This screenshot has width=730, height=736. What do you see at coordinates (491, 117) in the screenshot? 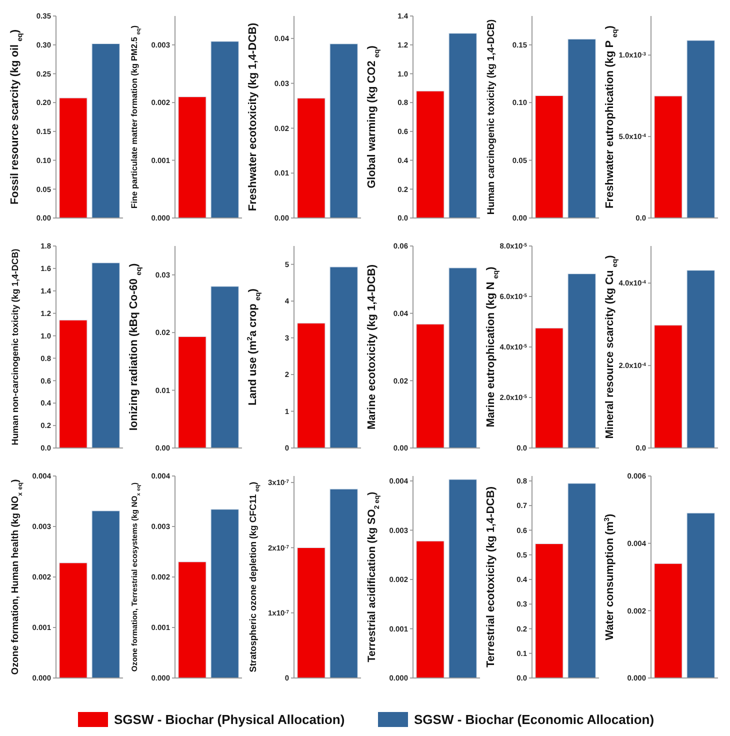
I see `y-axis-title: Human carcinogenic toxicity (kg 1,4-DCB)` at bounding box center [491, 117].